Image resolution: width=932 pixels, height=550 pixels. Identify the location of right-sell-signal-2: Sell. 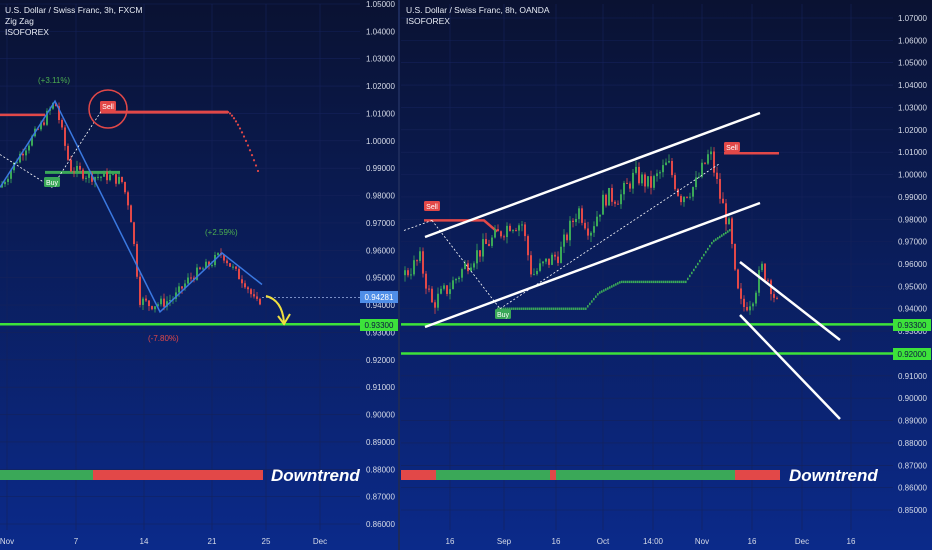
(732, 147).